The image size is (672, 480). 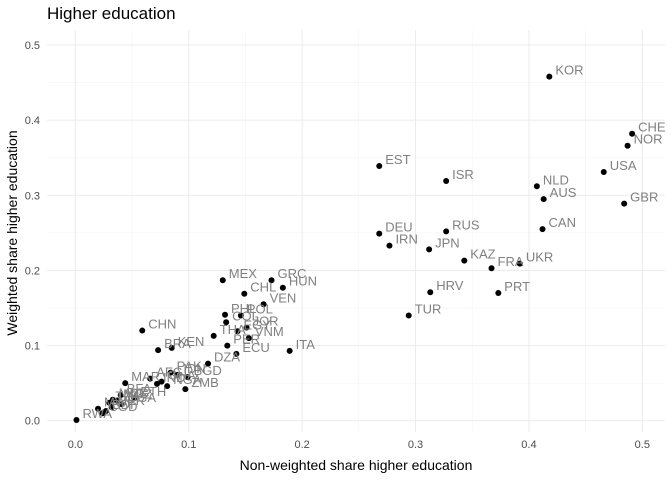 What do you see at coordinates (306, 344) in the screenshot?
I see `point-label-ita: ITA` at bounding box center [306, 344].